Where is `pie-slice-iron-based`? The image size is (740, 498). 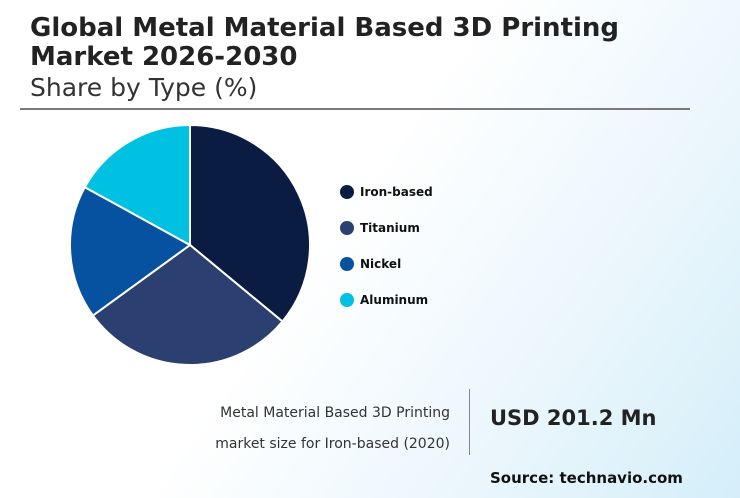
pie-slice-iron-based is located at coordinates (250, 223).